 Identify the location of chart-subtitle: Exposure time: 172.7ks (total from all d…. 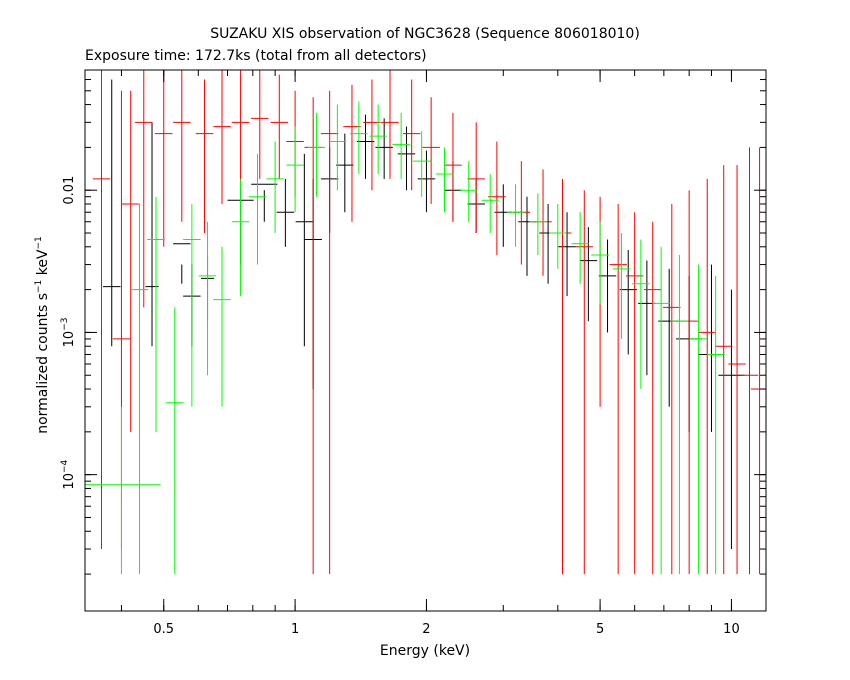
(256, 56).